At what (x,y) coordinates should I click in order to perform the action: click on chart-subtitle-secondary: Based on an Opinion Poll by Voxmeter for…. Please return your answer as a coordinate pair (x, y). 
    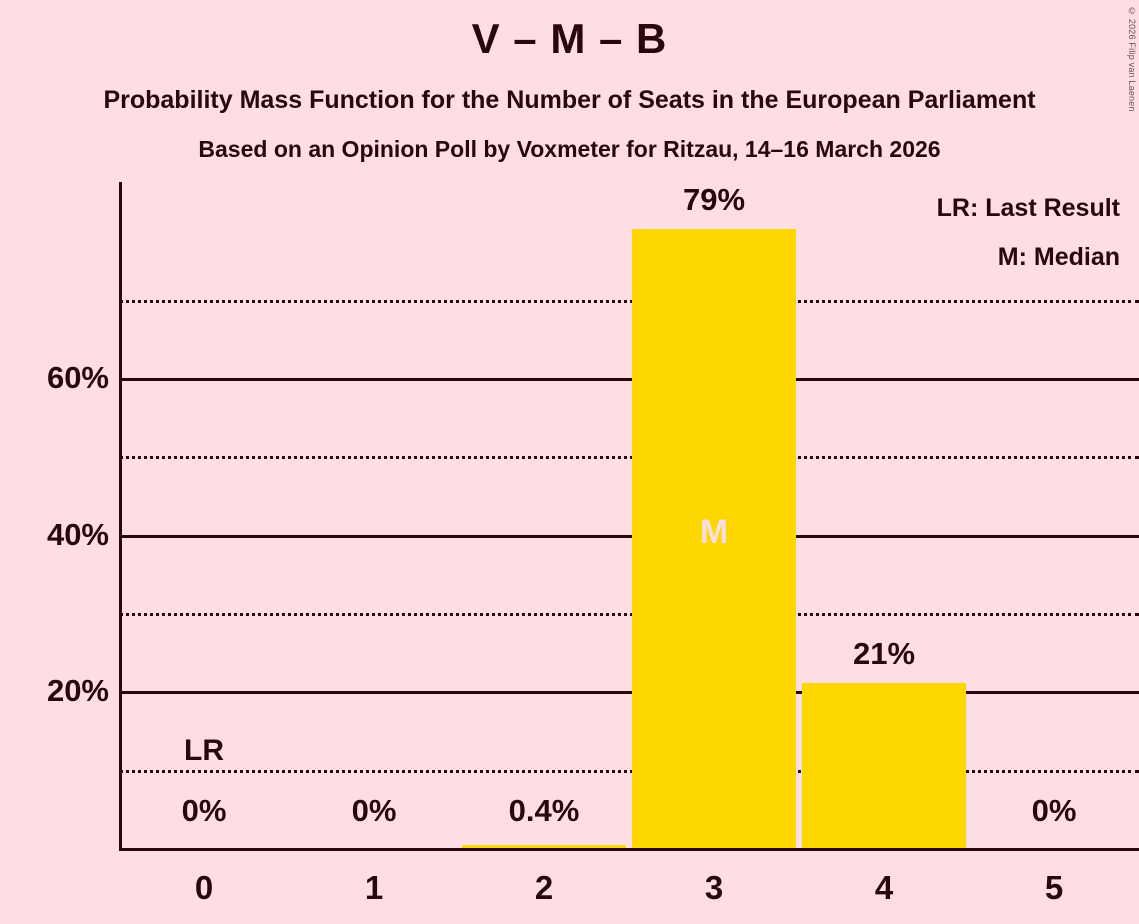
    Looking at the image, I should click on (569, 149).